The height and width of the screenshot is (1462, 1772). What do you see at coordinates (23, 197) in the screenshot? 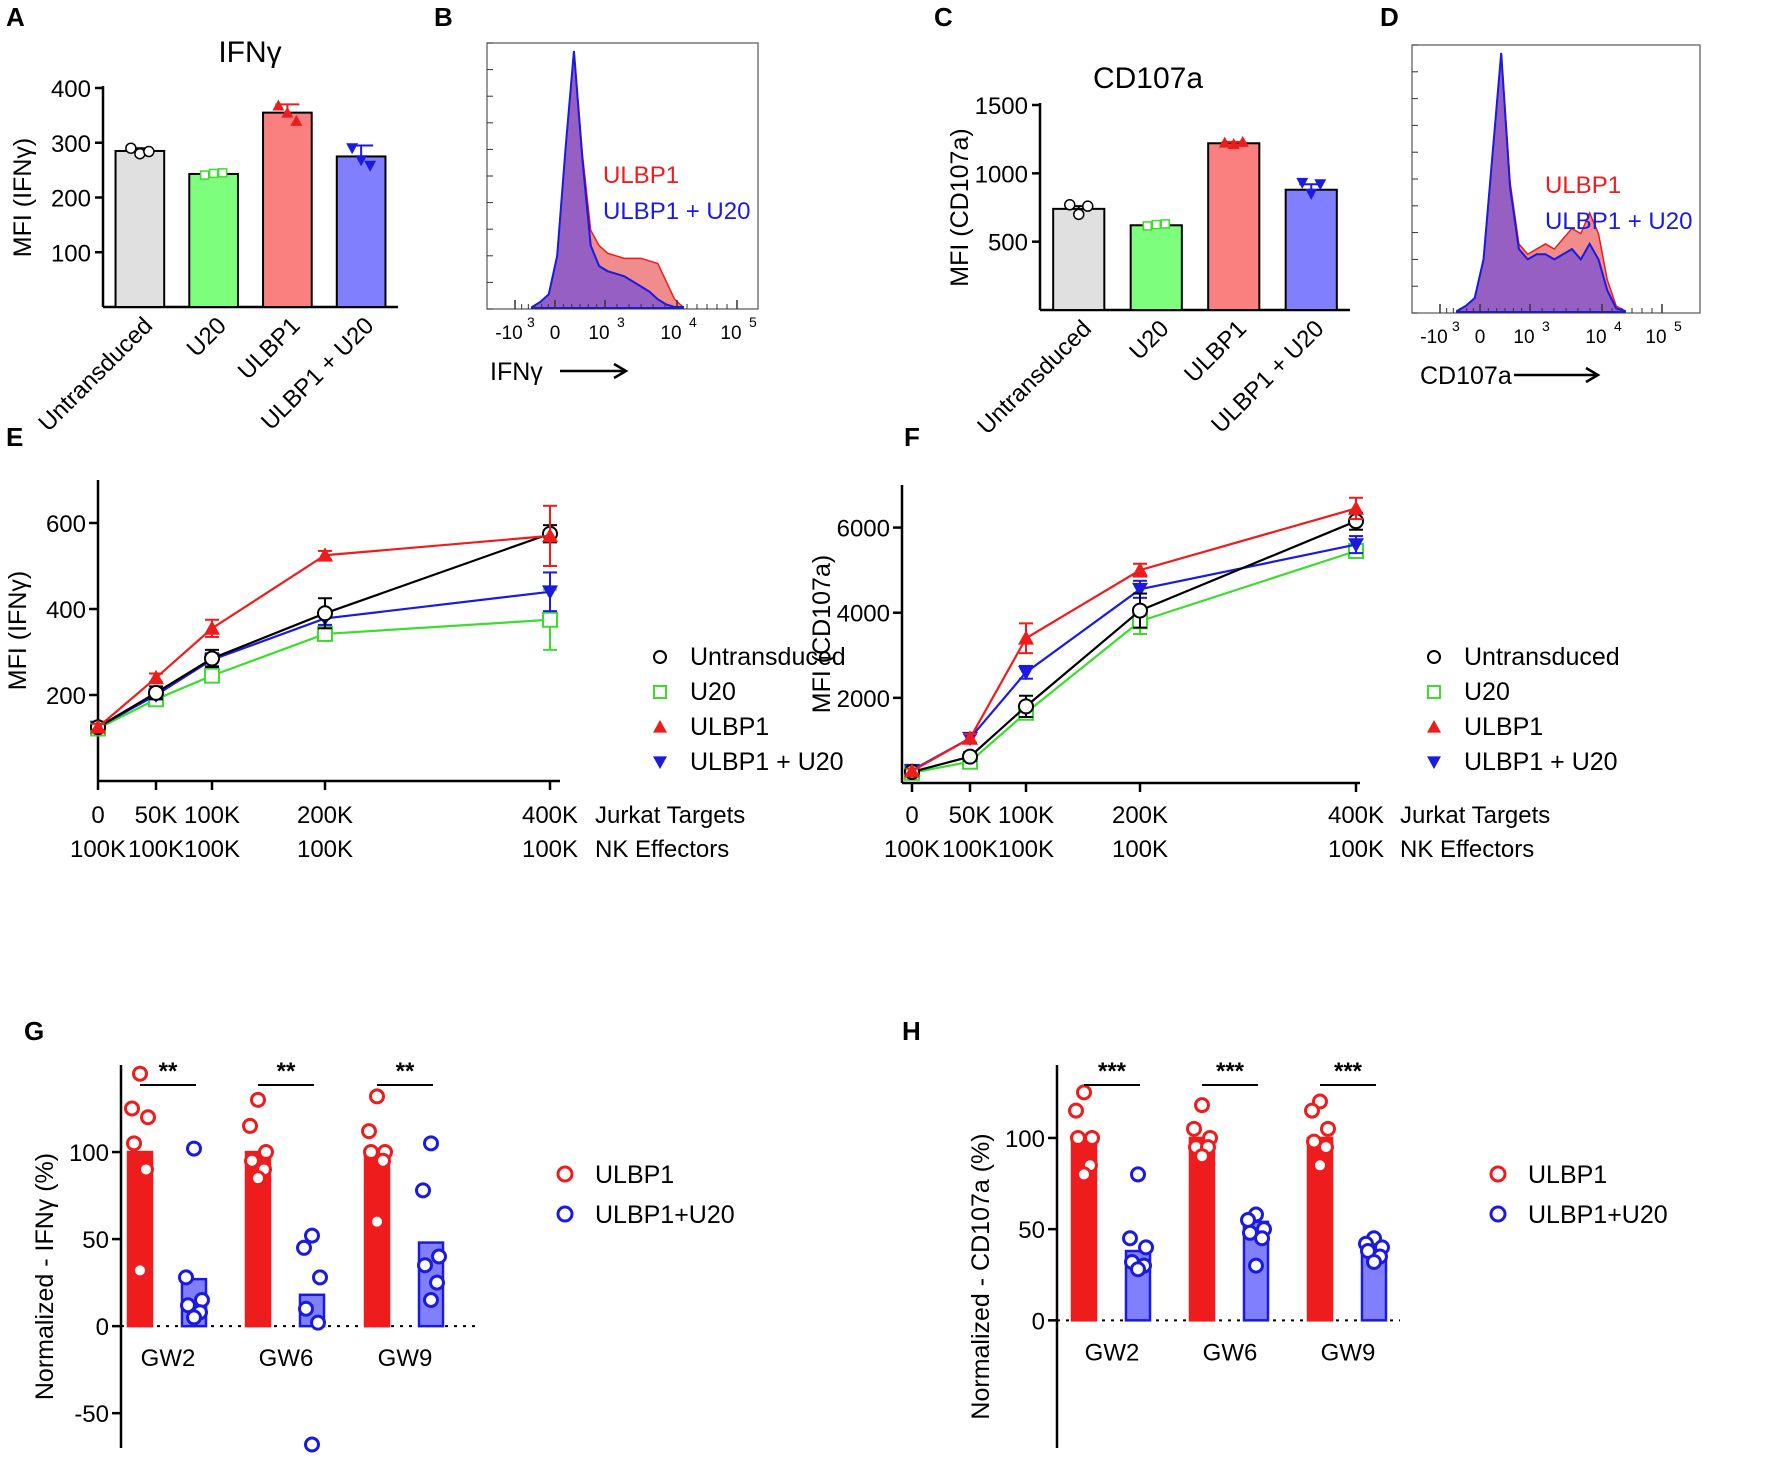
I see `y-axis-label: MFI (IFNγ)` at bounding box center [23, 197].